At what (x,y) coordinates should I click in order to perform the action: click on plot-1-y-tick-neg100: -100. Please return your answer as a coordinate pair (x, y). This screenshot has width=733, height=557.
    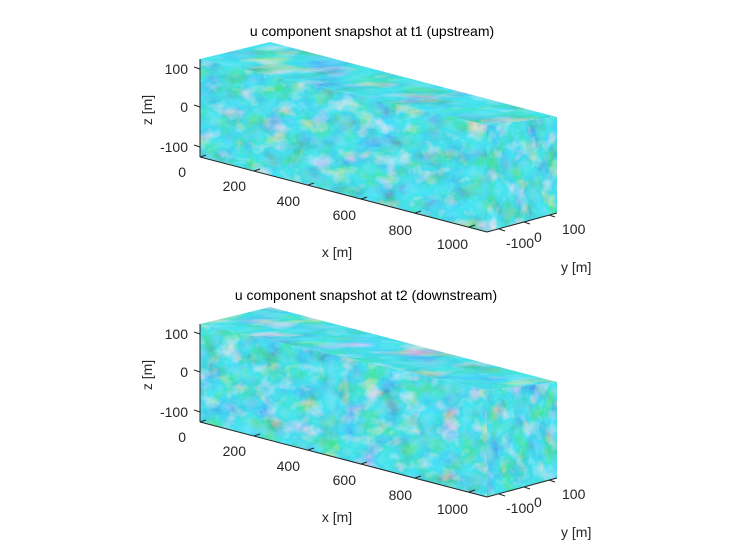
    Looking at the image, I should click on (520, 243).